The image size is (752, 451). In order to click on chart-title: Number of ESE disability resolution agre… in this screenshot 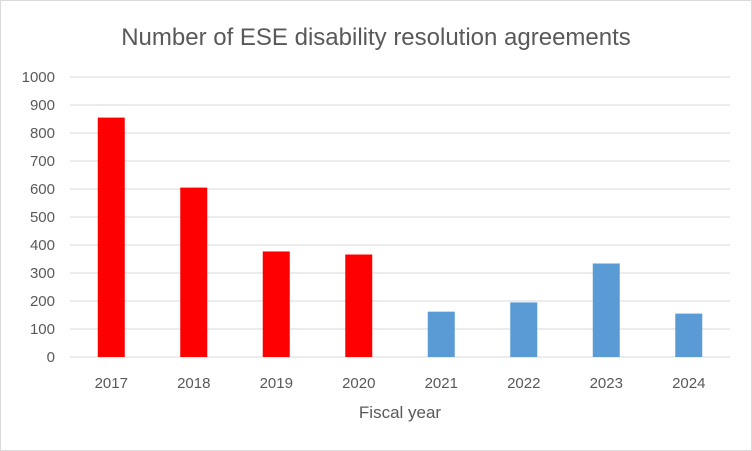, I will do `click(376, 37)`.